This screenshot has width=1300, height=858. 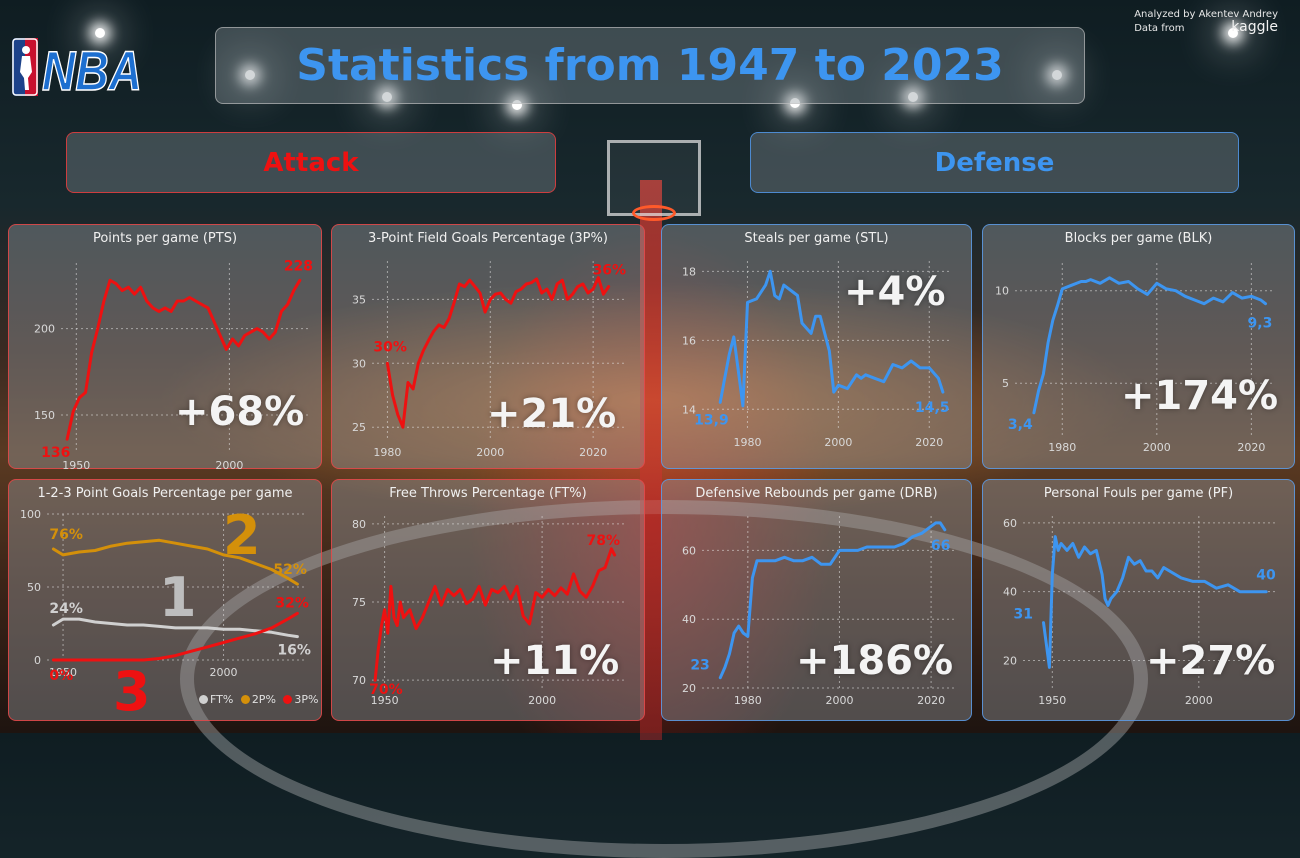 What do you see at coordinates (1002, 291) in the screenshot?
I see `y-tick-label: 10` at bounding box center [1002, 291].